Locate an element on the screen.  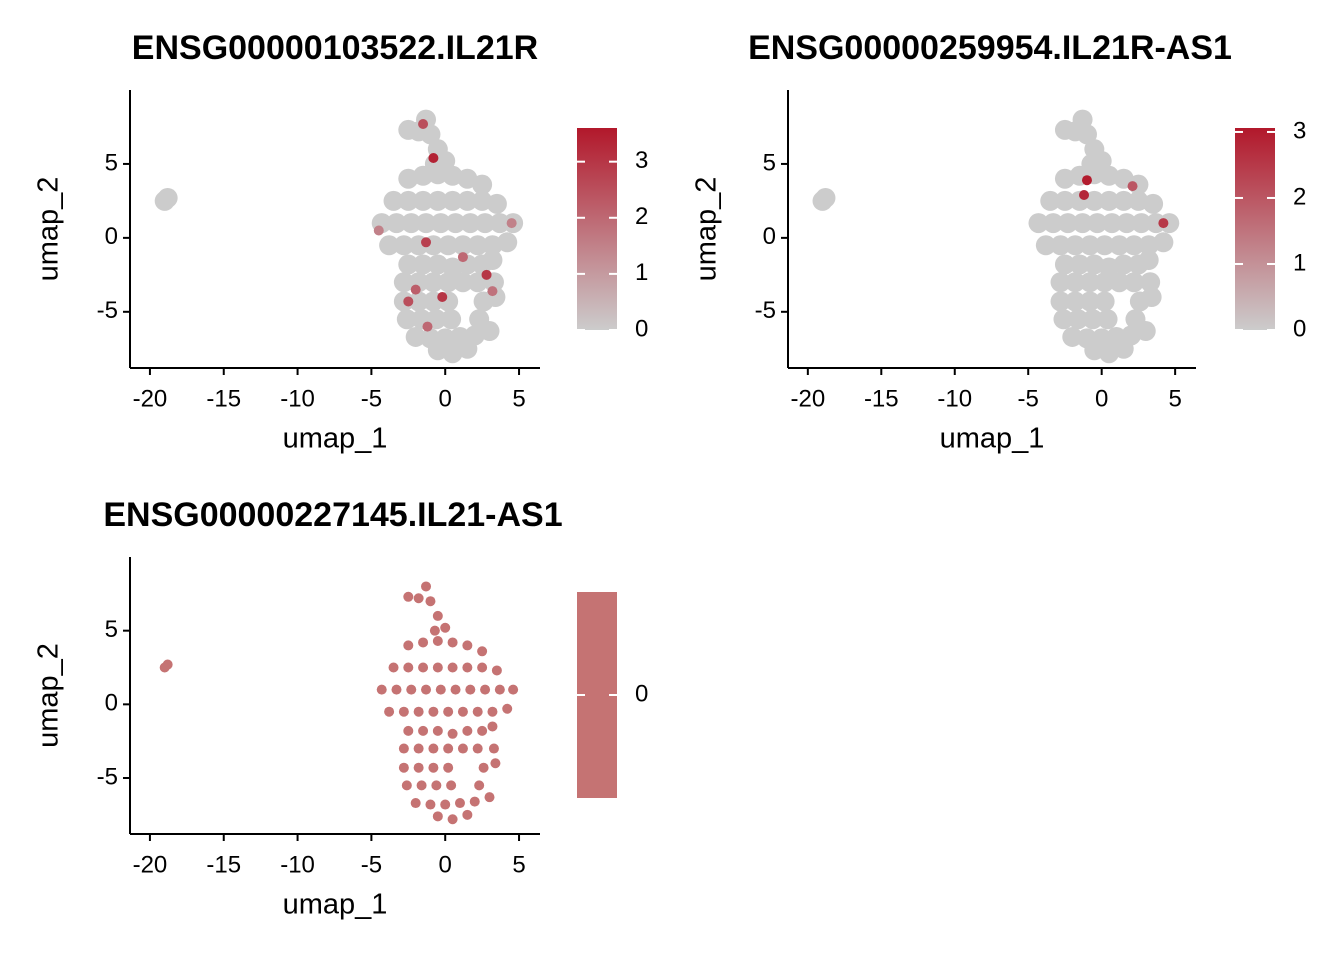
x-tick-label: -5 is located at coordinates (1028, 398).